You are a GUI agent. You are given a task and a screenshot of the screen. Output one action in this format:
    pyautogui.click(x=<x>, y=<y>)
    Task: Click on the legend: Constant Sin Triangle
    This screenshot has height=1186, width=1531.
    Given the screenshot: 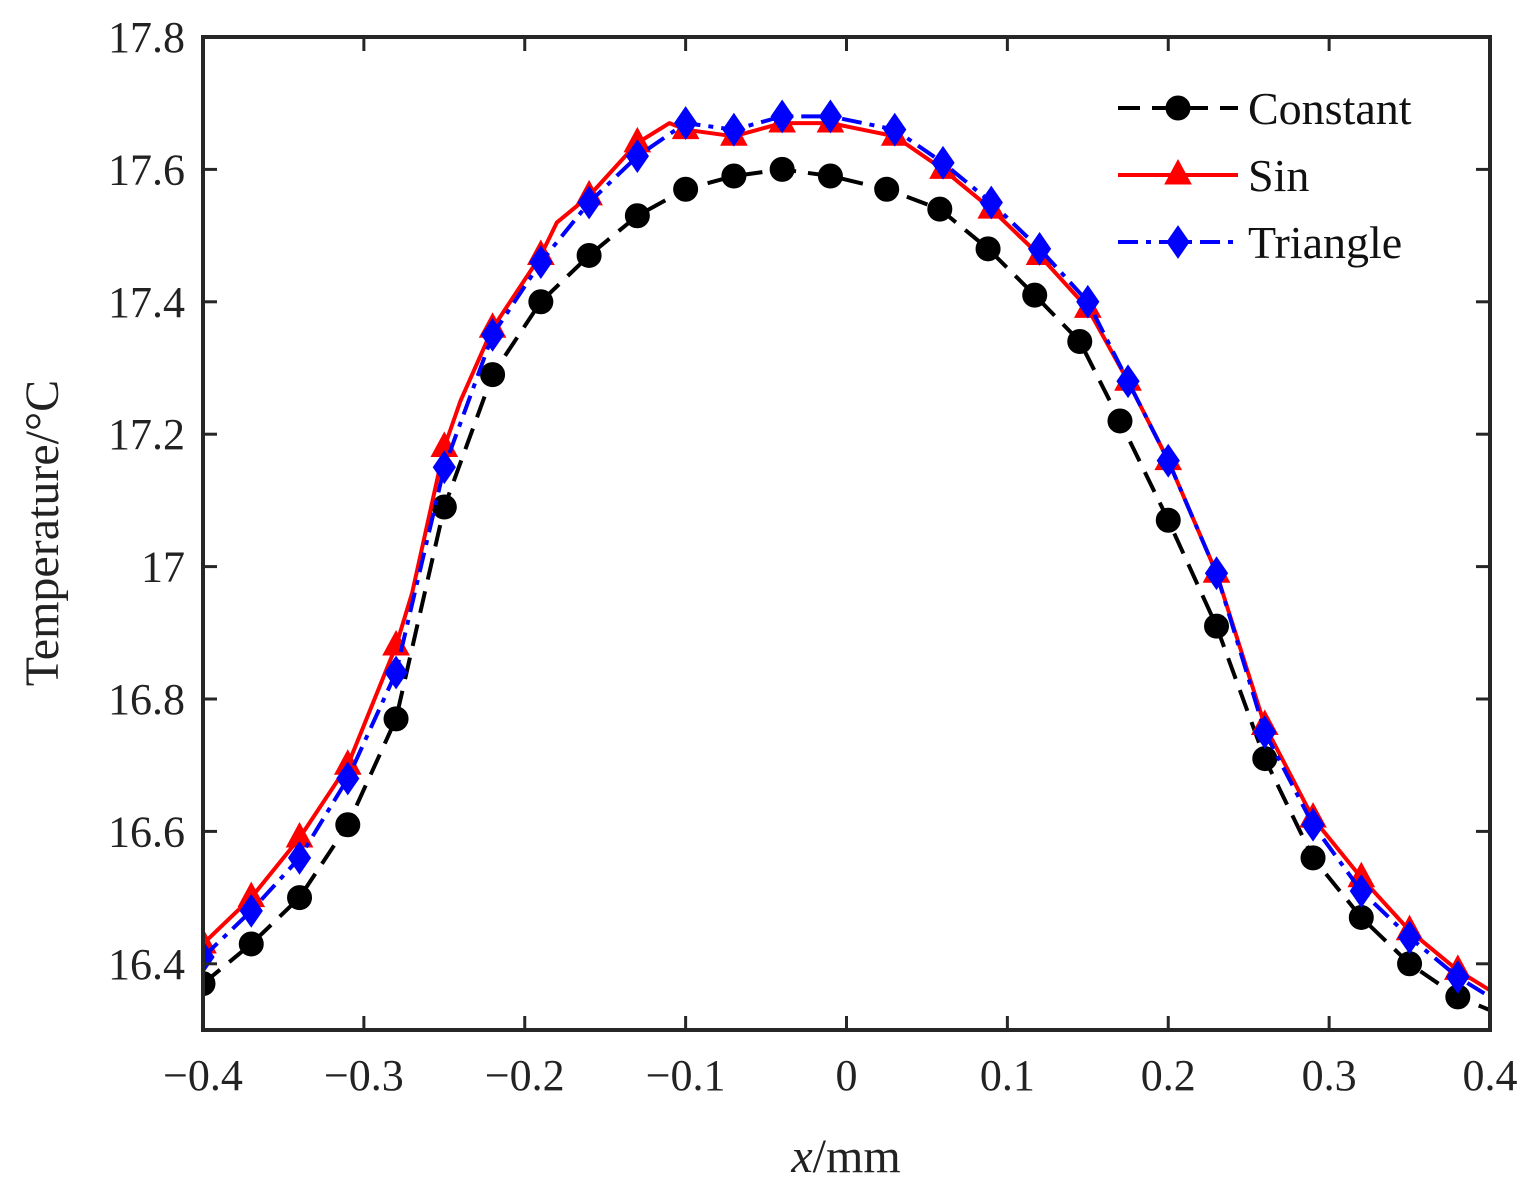 What is the action you would take?
    pyautogui.click(x=1265, y=175)
    